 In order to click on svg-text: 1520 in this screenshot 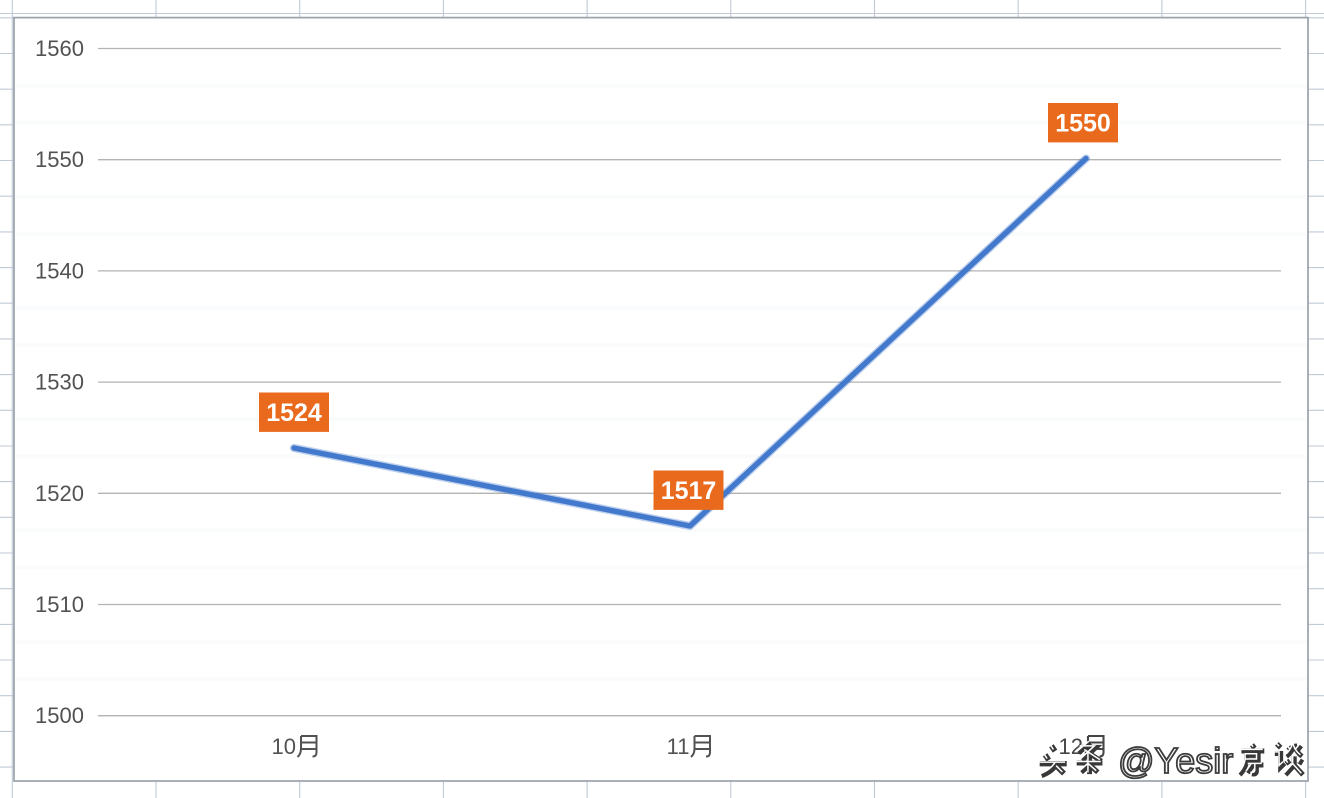, I will do `click(59, 493)`.